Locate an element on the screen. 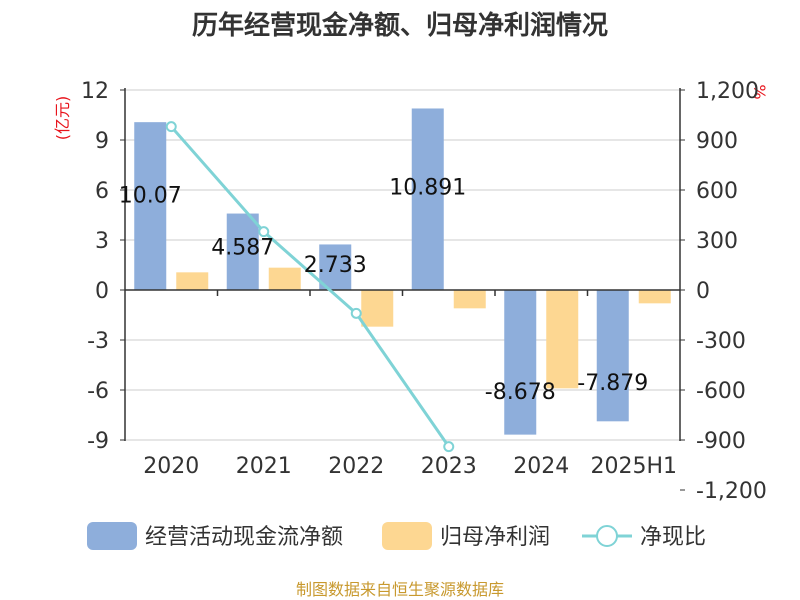  right-tick-label: -600 is located at coordinates (721, 391).